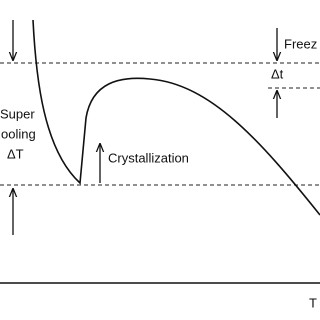 This screenshot has width=320, height=320. What do you see at coordinates (15, 153) in the screenshot?
I see `label: ΔT` at bounding box center [15, 153].